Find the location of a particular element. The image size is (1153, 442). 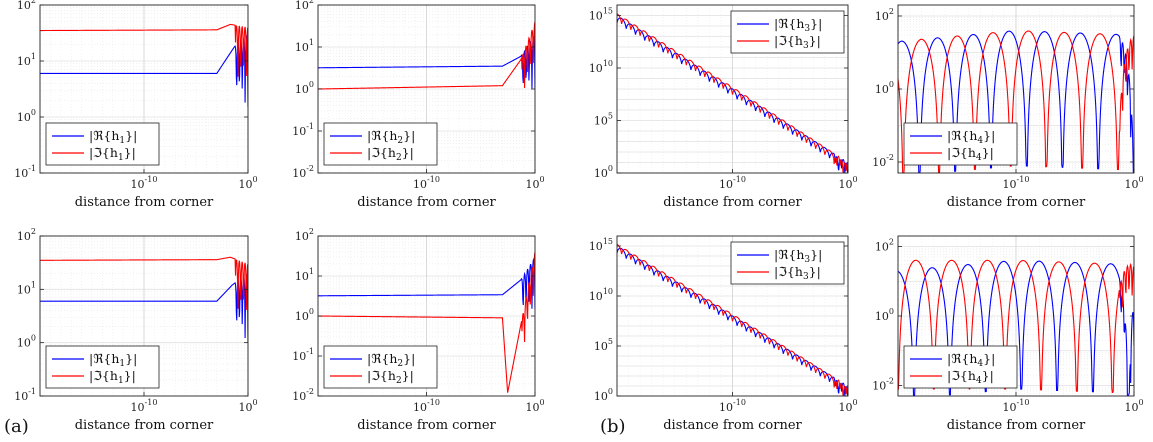

panel-label-b: (b) is located at coordinates (613, 426).